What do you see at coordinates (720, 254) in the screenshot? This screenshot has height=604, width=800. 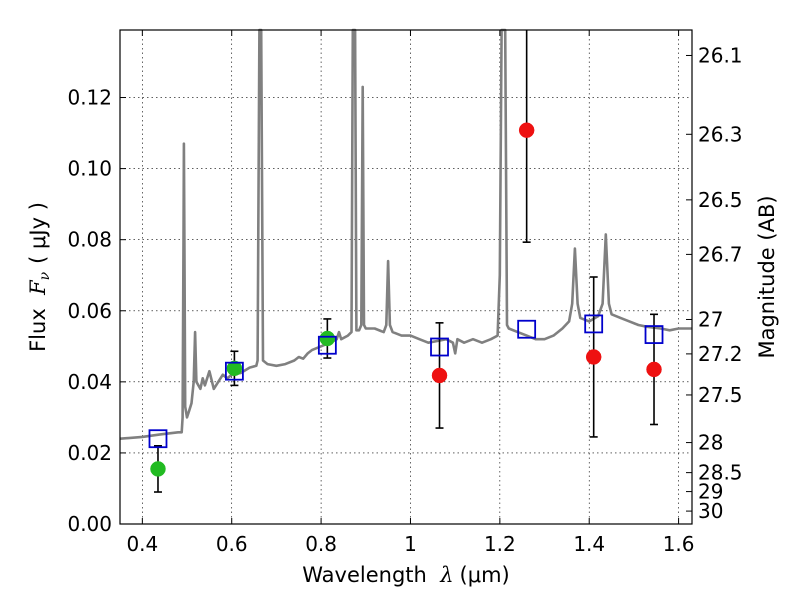 I see `y2-tick-label: 26.7` at bounding box center [720, 254].